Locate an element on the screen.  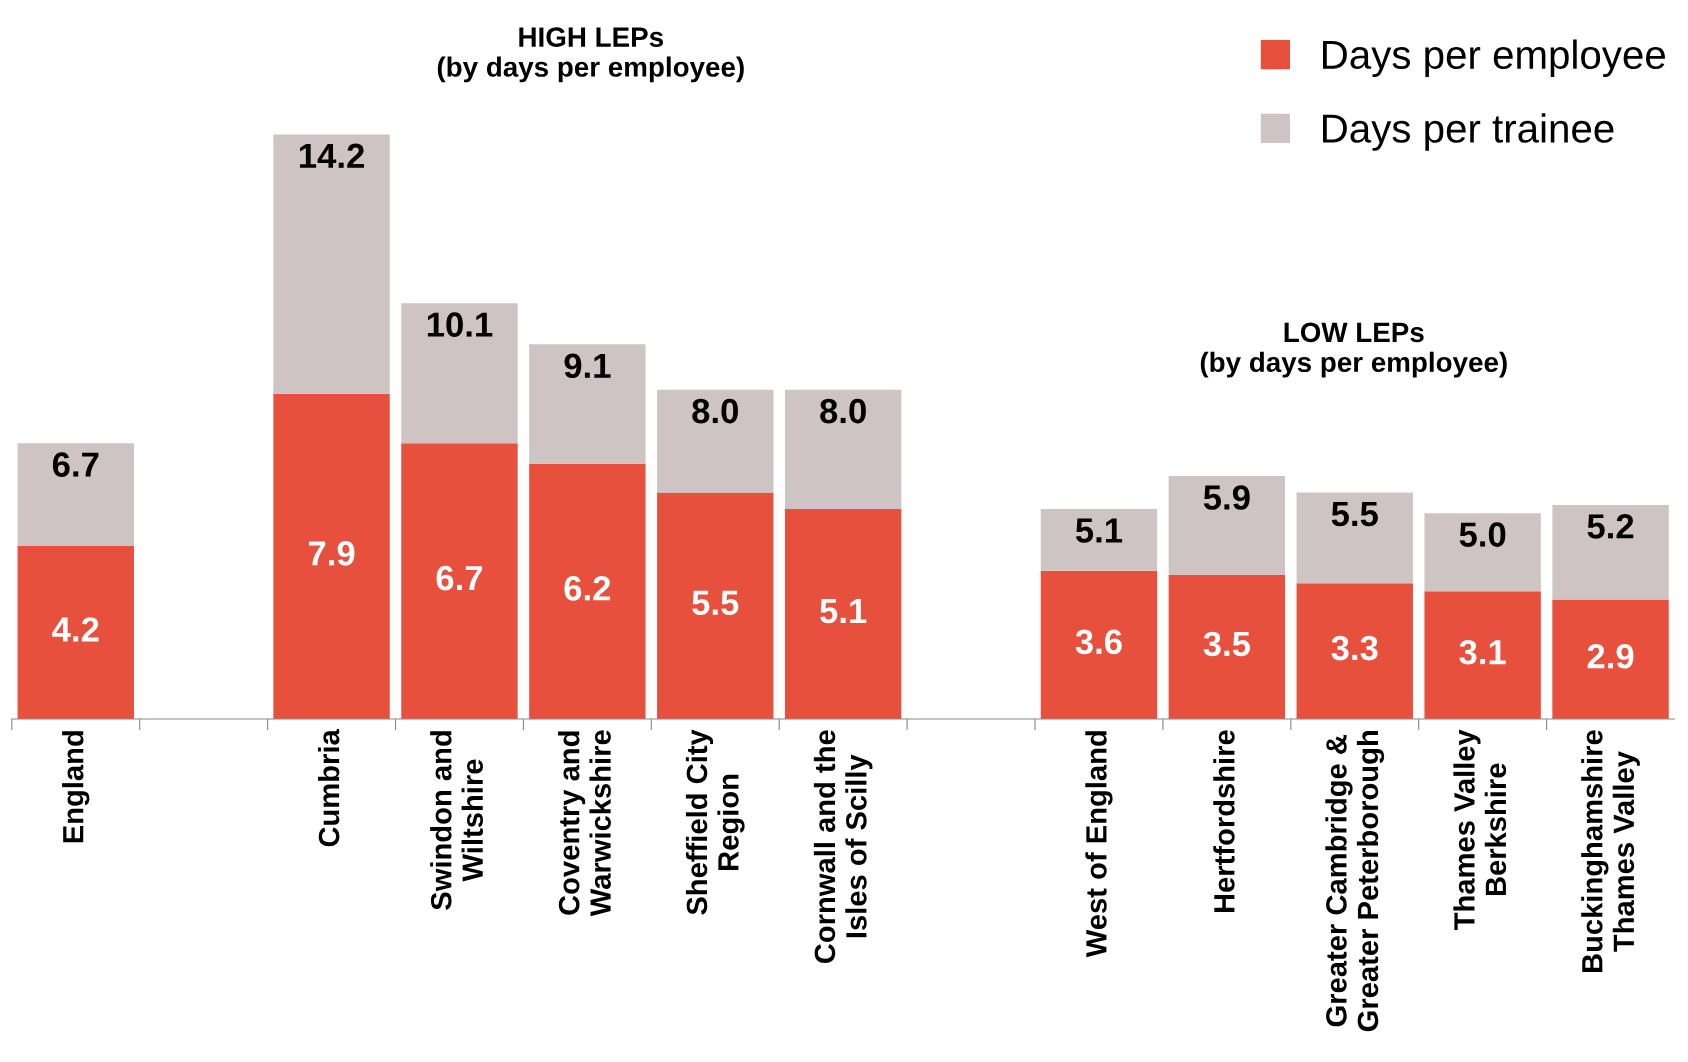
total-label: 5.2 is located at coordinates (1610, 526).